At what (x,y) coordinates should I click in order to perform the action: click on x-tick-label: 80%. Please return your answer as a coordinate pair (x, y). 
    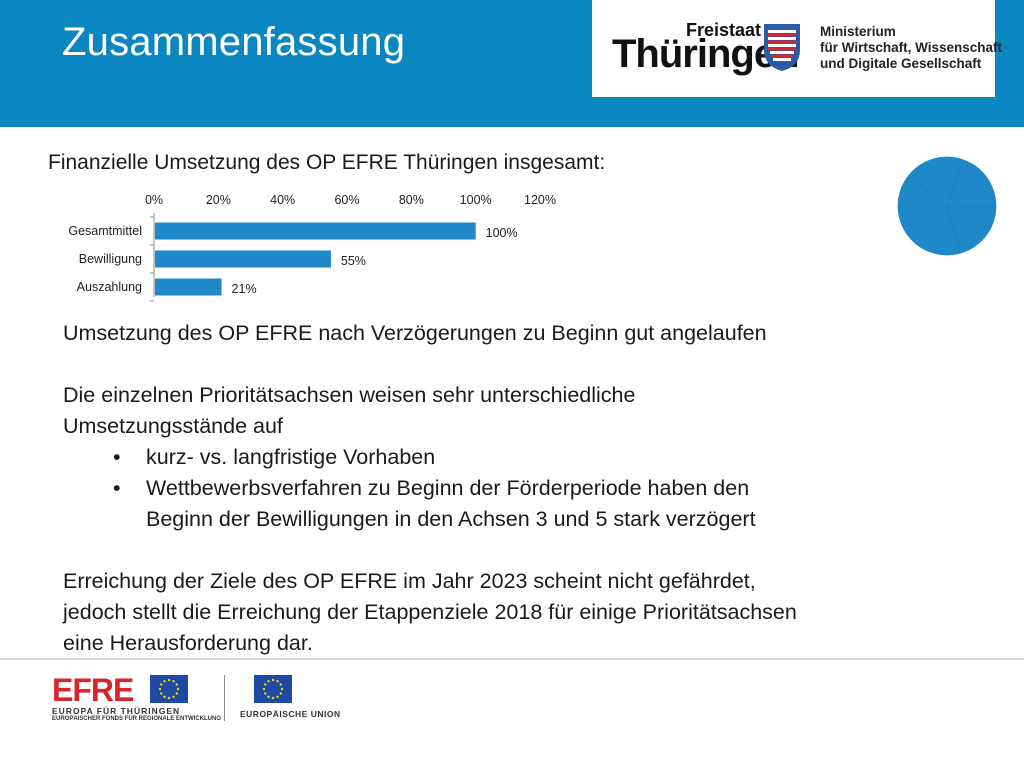
    Looking at the image, I should click on (411, 200).